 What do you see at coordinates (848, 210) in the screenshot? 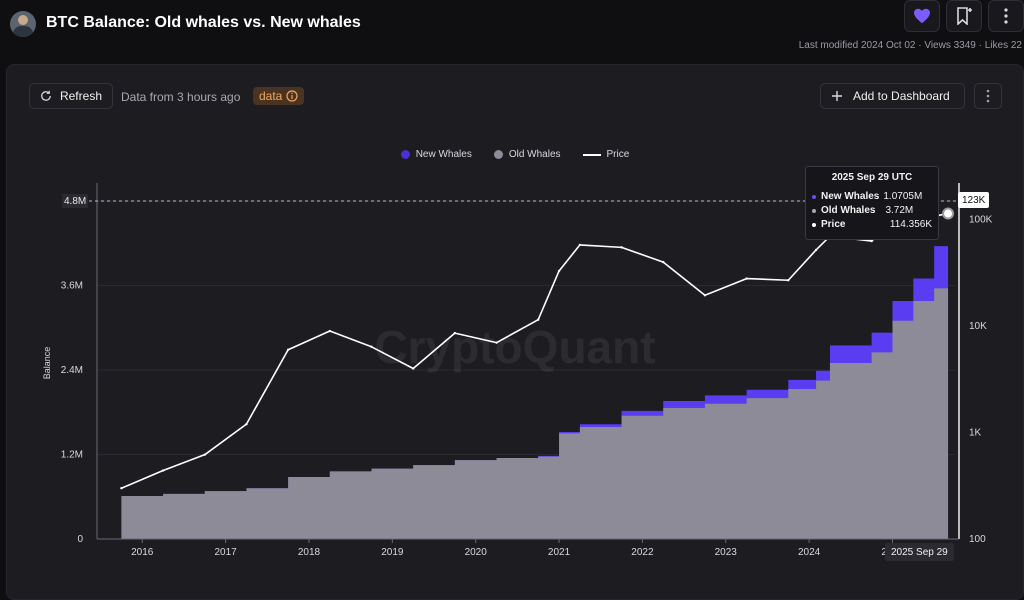
I see `tooltip-label: Old Whales` at bounding box center [848, 210].